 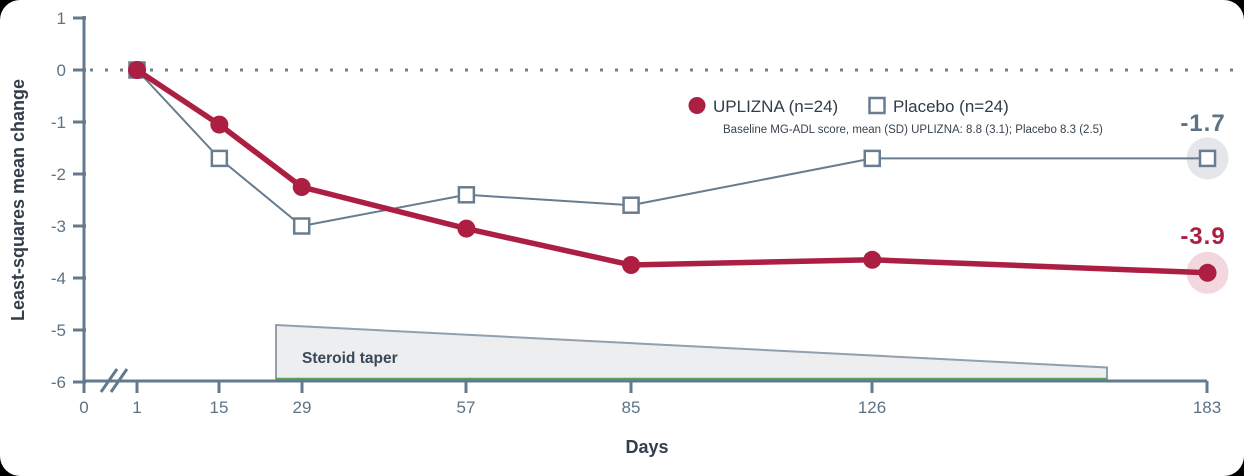 What do you see at coordinates (872, 407) in the screenshot?
I see `x-tick-label: 126` at bounding box center [872, 407].